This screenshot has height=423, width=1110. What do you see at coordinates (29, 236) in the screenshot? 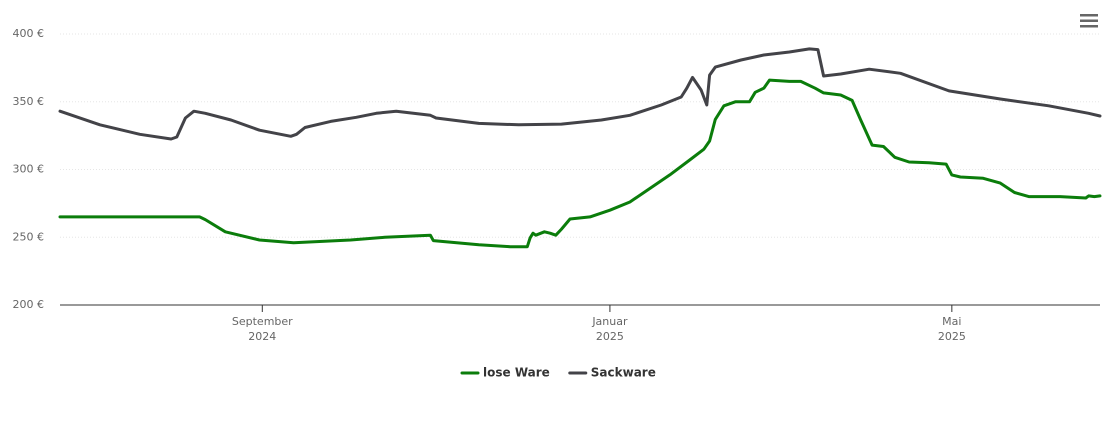
I see `y-tick-label: 250 €` at bounding box center [29, 236].